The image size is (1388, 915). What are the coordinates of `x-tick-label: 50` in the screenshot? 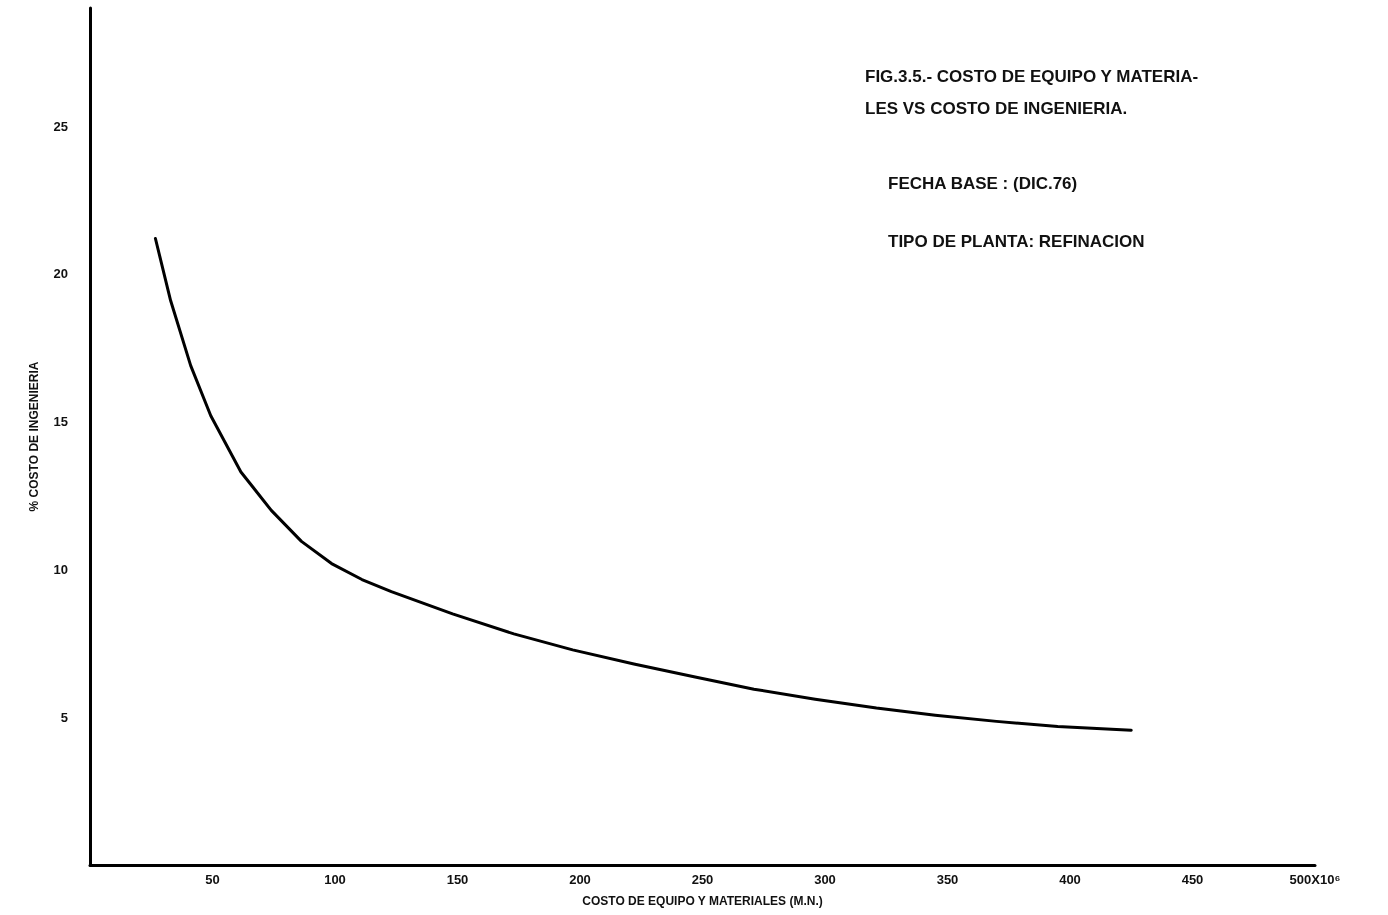 It's located at (212, 879).